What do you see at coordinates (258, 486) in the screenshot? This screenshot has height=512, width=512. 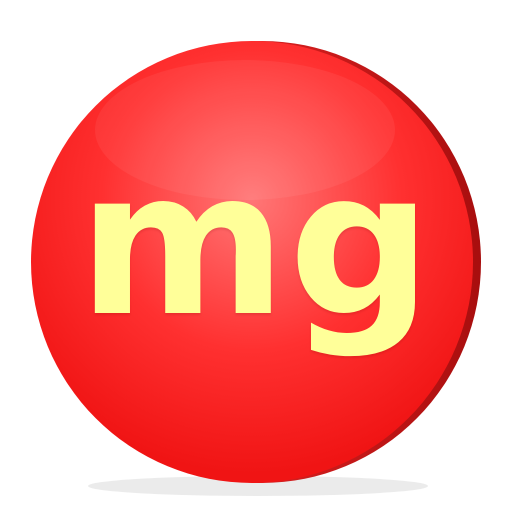 I see `badge-shadow` at bounding box center [258, 486].